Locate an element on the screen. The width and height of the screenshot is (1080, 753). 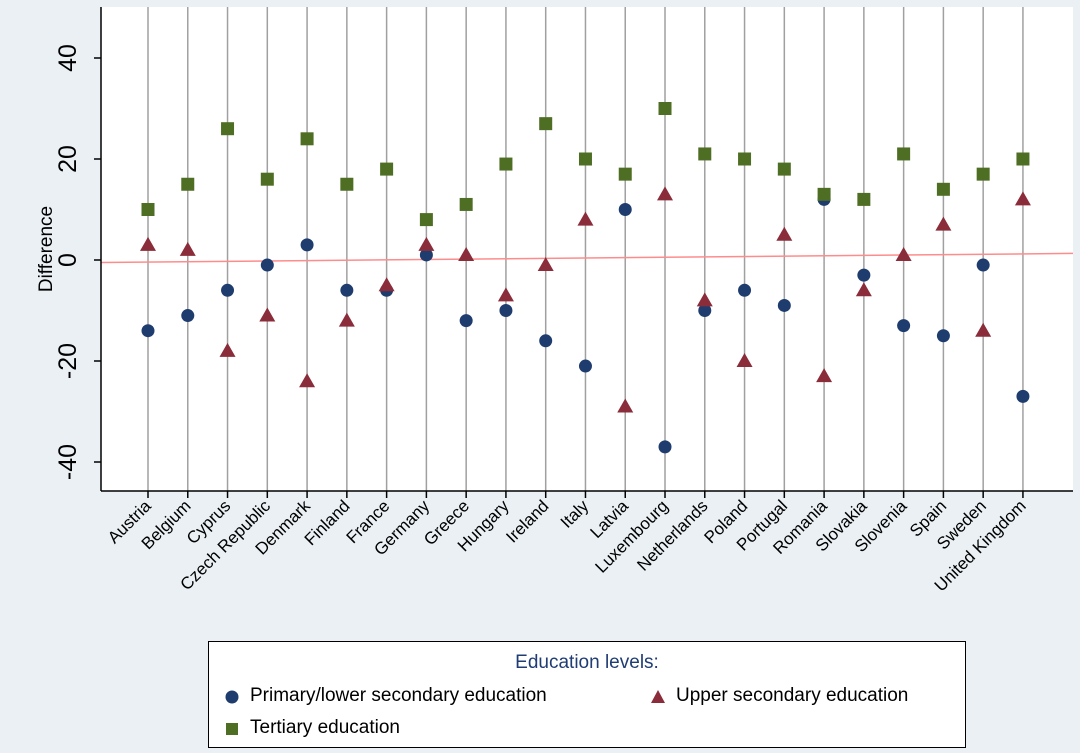
y-tick-label: -20 is located at coordinates (68, 361).